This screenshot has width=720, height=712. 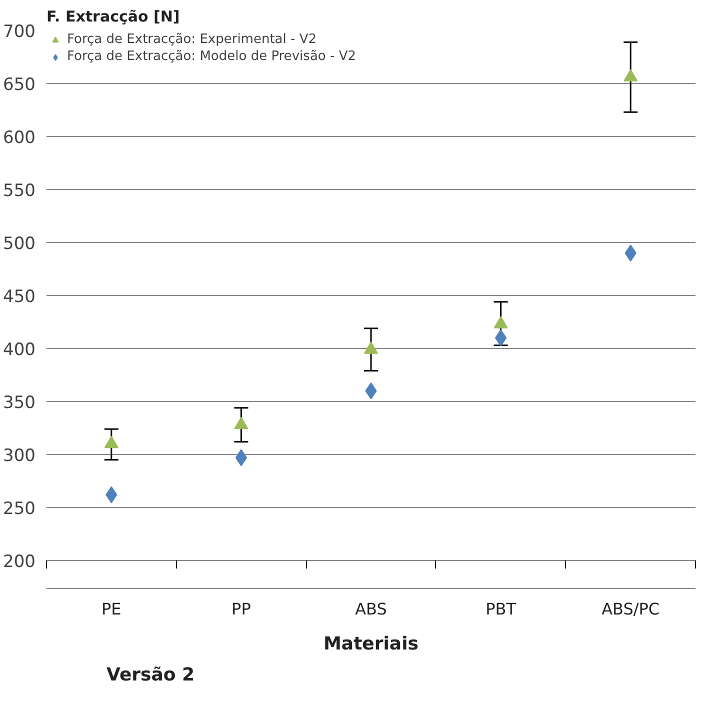 What do you see at coordinates (371, 644) in the screenshot?
I see `x-axis-title: Materiais` at bounding box center [371, 644].